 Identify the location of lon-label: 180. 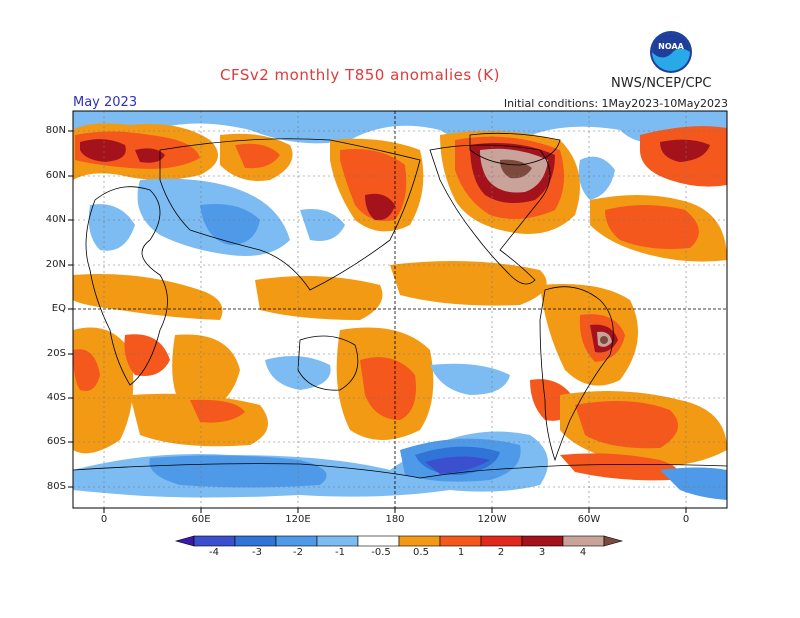
(395, 519).